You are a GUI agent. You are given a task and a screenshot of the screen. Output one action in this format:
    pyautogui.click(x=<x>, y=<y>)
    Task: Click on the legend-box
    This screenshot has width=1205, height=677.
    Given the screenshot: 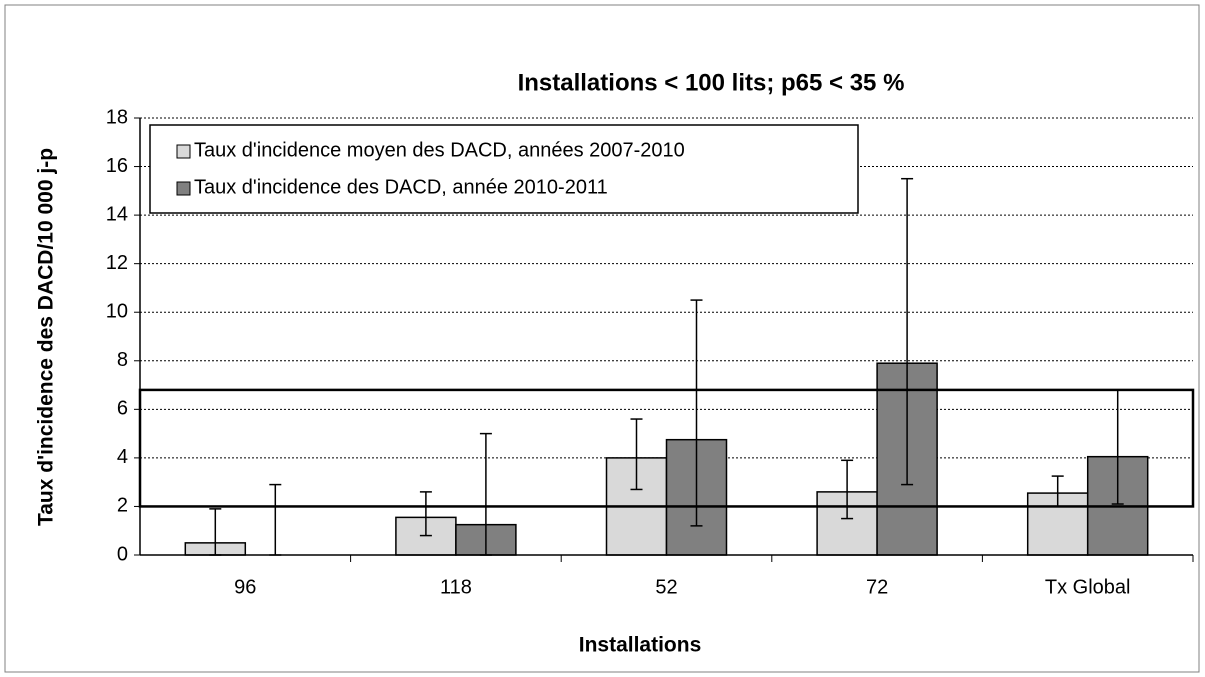 What is the action you would take?
    pyautogui.click(x=504, y=169)
    